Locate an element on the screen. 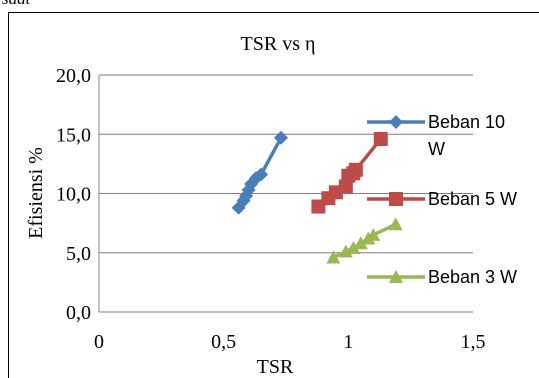  y-tick-labels: 0,0 5,0 10,0 15,0 20,0 is located at coordinates (73, 194).